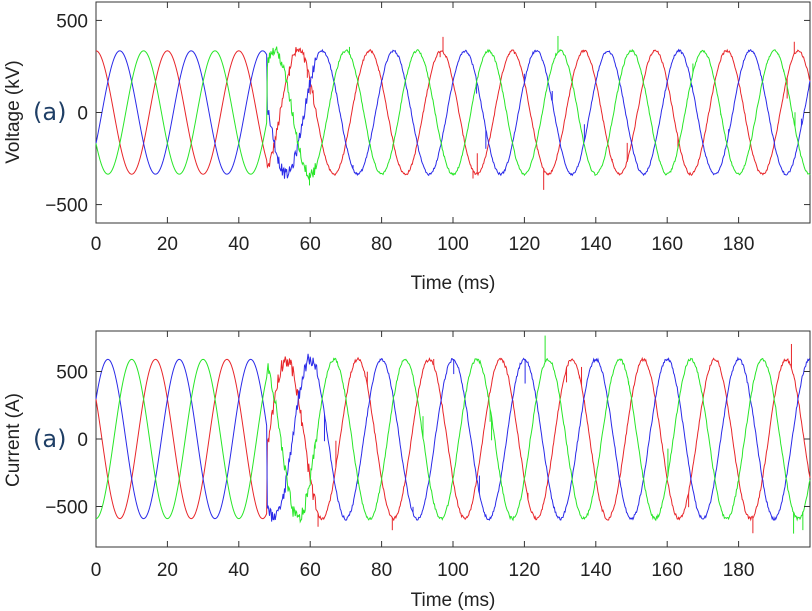  Describe the element at coordinates (167, 244) in the screenshot. I see `voltage-x-tick-label: 20` at that location.